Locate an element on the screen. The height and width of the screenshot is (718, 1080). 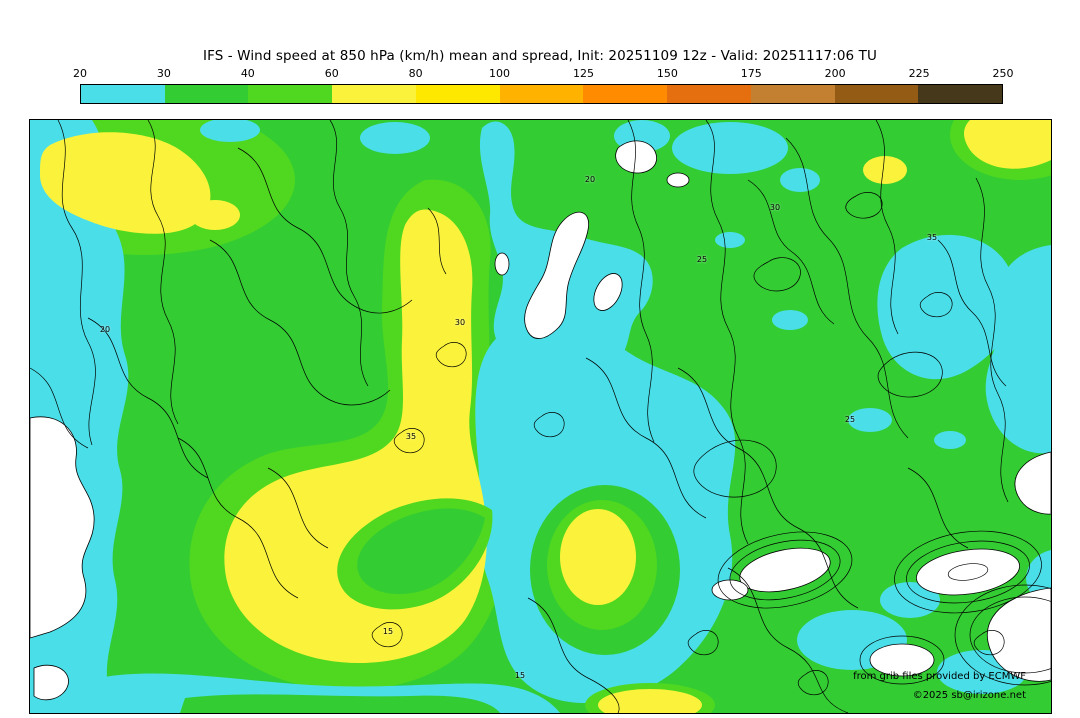
colorbar-tick-label: 100 is located at coordinates (500, 73).